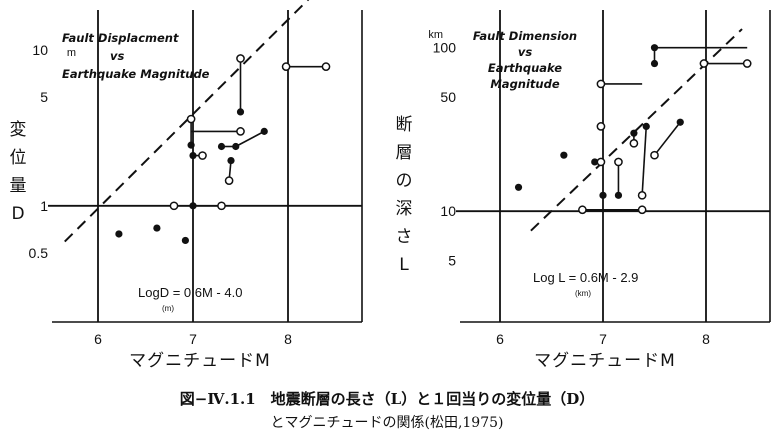  Describe the element at coordinates (524, 84) in the screenshot. I see `chart-title-line-3: Magnitude` at that location.